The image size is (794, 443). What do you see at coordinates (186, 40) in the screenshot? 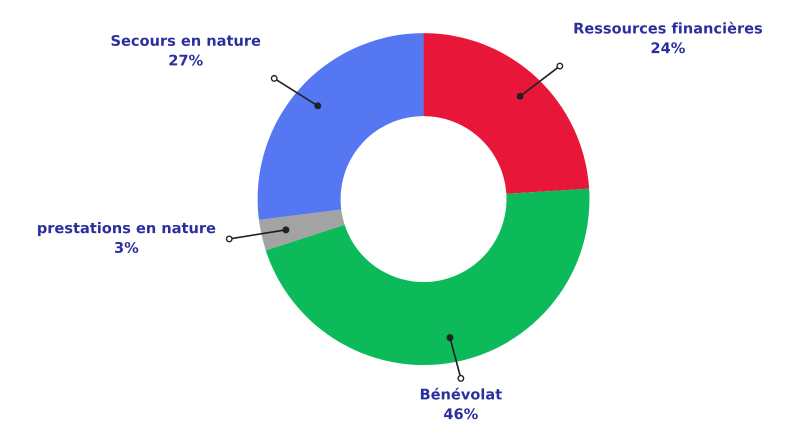
I see `slice-label: Secours en nature` at bounding box center [186, 40].